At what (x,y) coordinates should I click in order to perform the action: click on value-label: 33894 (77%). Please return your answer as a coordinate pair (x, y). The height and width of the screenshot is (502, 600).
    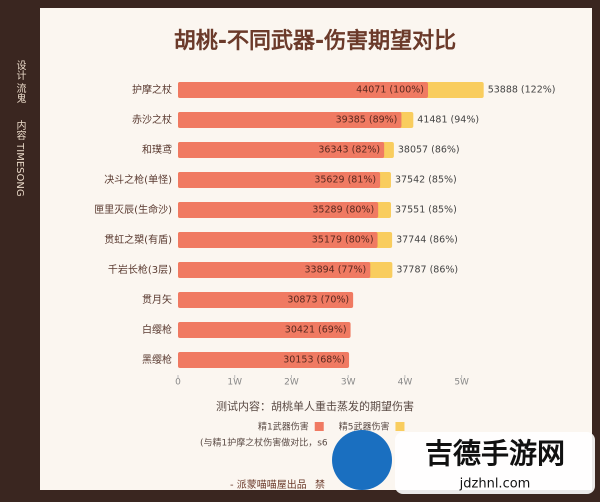
    Looking at the image, I should click on (335, 270).